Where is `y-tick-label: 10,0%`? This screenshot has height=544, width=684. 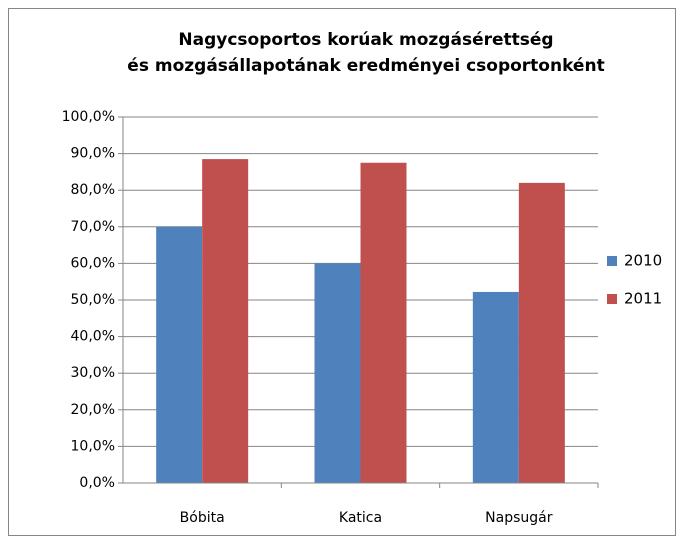 y-tick-label: 10,0% is located at coordinates (93, 446).